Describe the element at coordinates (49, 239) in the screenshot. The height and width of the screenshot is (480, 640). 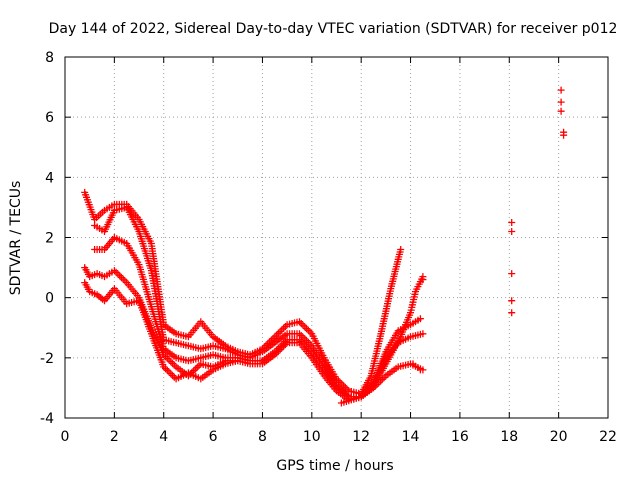
I see `y-tick-label: 2` at that location.